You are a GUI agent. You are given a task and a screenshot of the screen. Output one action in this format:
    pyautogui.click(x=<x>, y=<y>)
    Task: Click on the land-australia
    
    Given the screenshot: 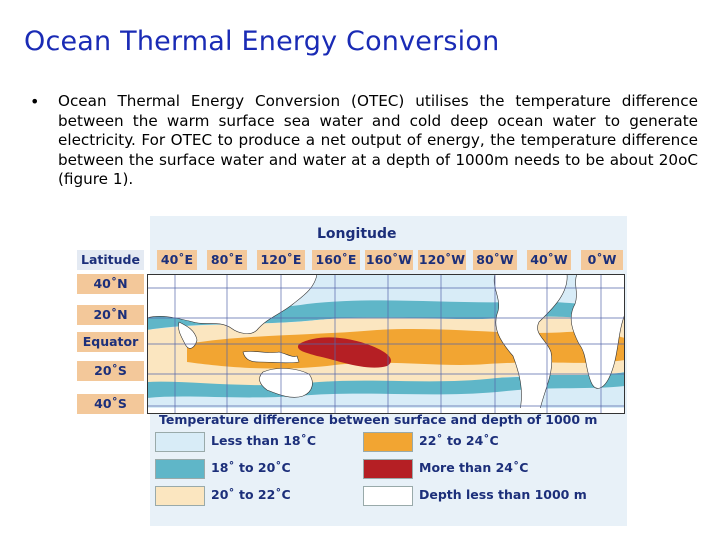 What is the action you would take?
    pyautogui.click(x=286, y=383)
    